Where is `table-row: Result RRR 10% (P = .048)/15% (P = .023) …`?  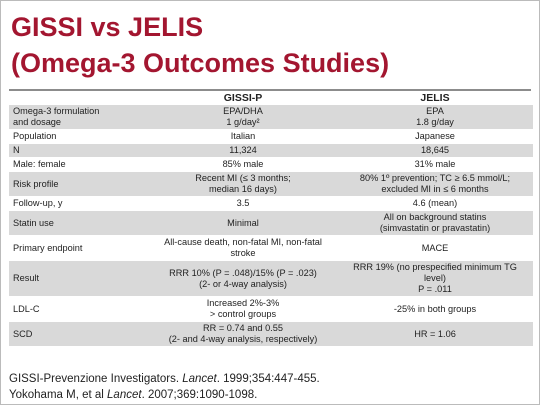 table-row: Result RRR 10% (P = .048)/15% (P = .023) … is located at coordinates (271, 278).